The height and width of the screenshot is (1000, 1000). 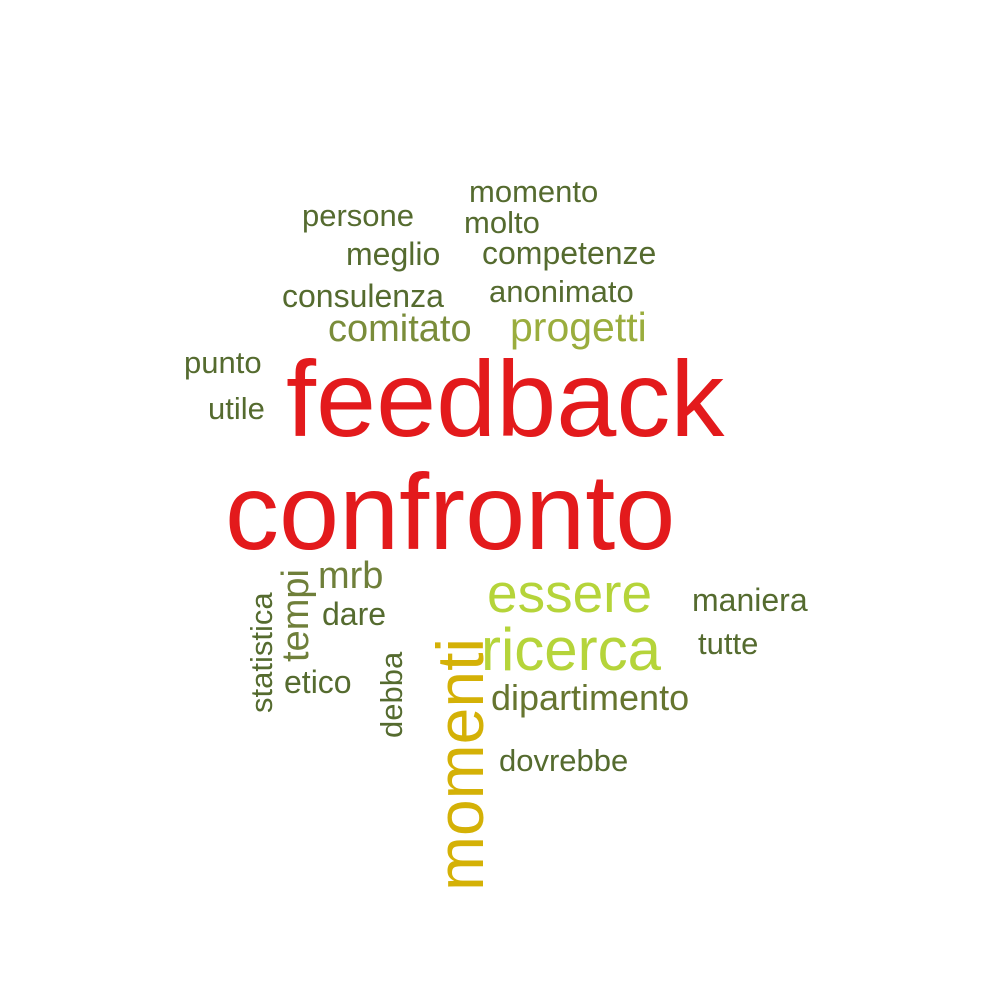 What do you see at coordinates (236, 408) in the screenshot?
I see `word-utile: utile` at bounding box center [236, 408].